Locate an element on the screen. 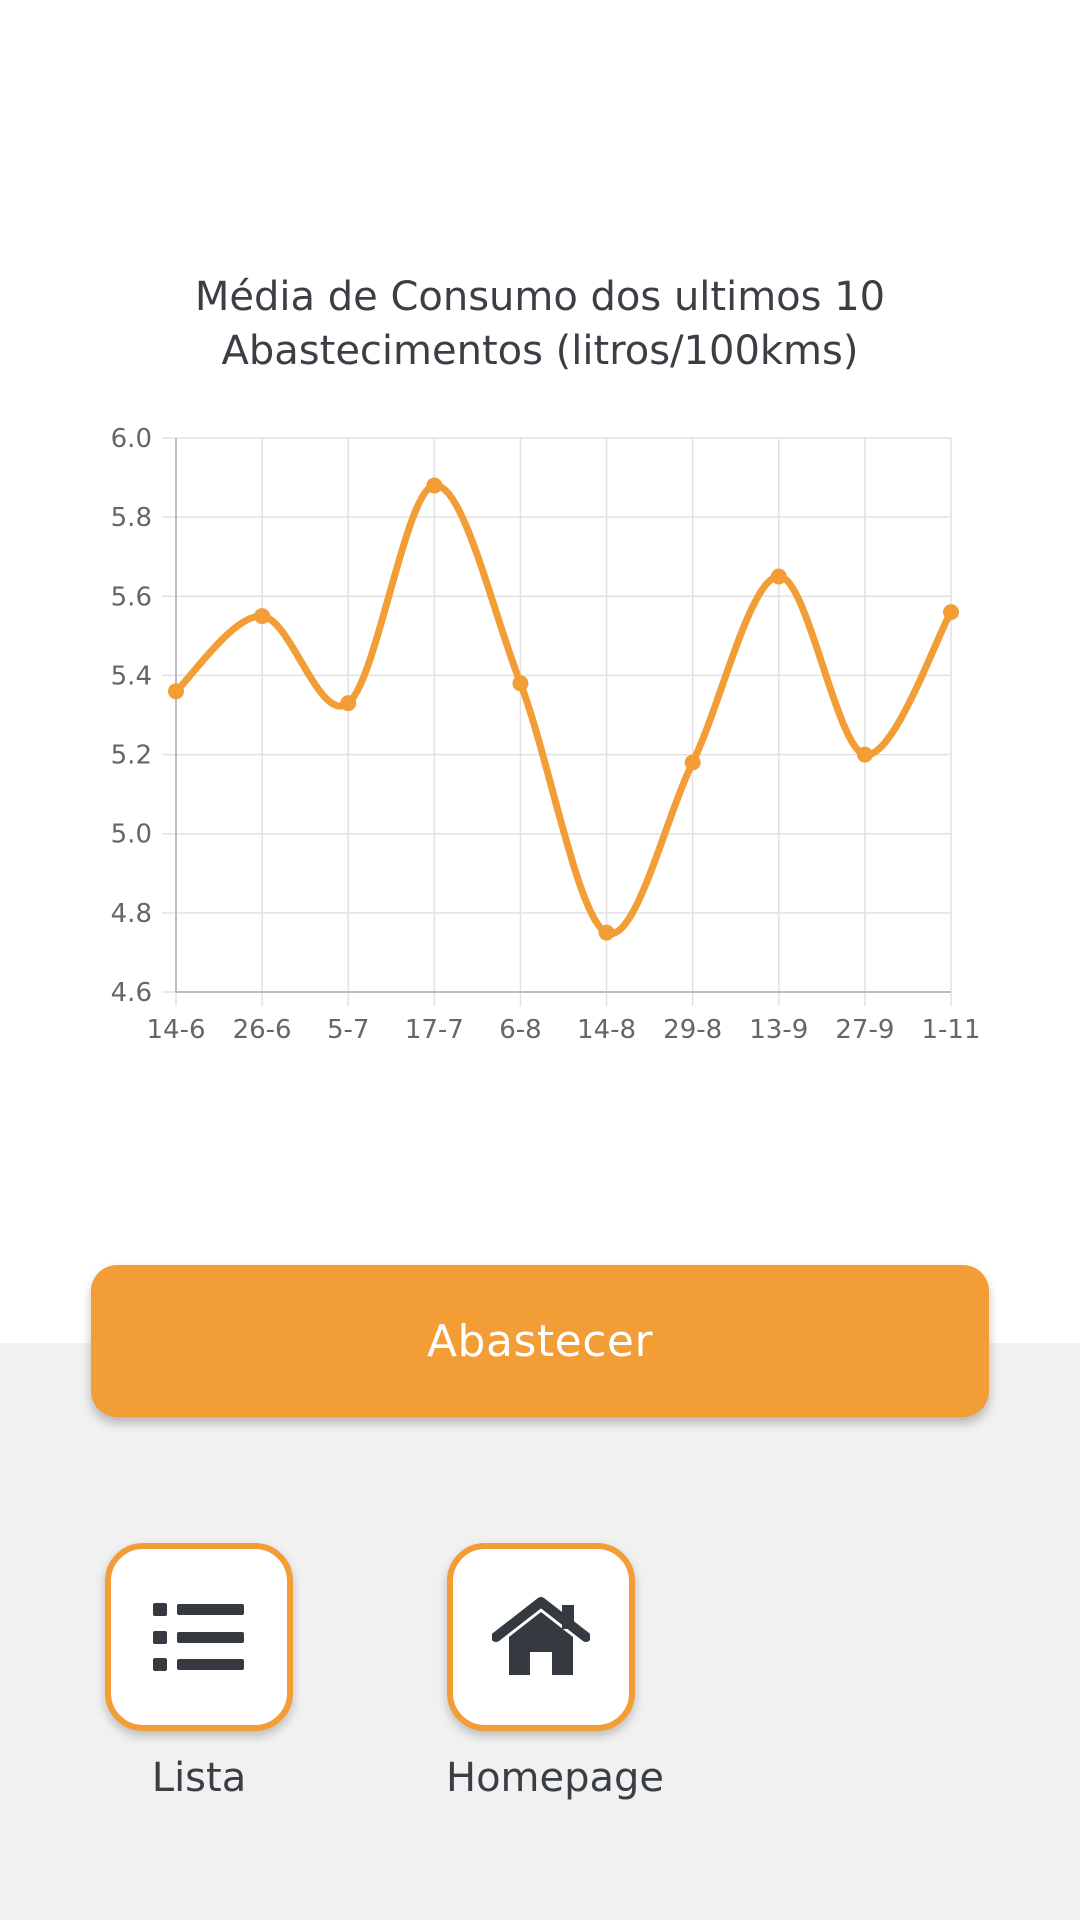  homepage-button is located at coordinates (541, 1637).